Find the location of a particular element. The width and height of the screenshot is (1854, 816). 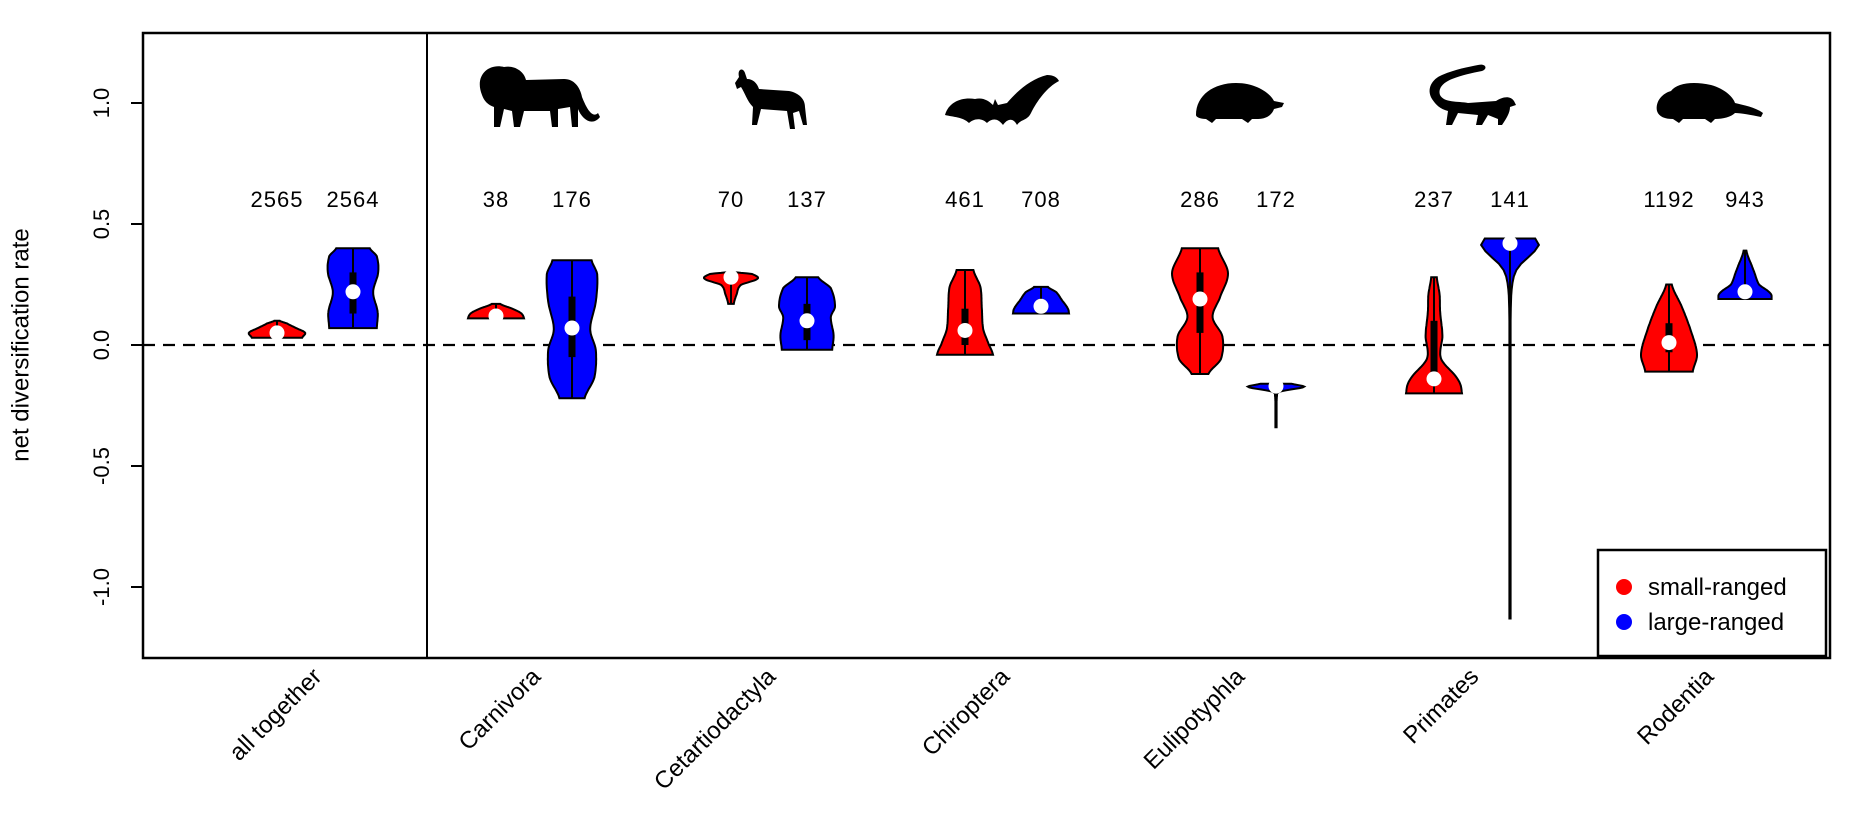

legend-swatch-large is located at coordinates (1624, 622).